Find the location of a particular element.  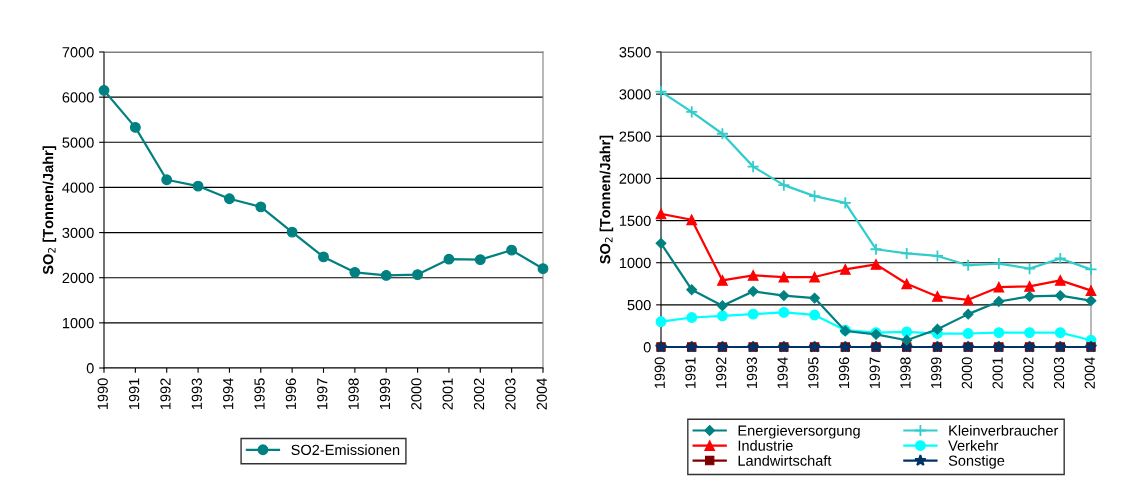

legend-label: Sonstige is located at coordinates (976, 462).